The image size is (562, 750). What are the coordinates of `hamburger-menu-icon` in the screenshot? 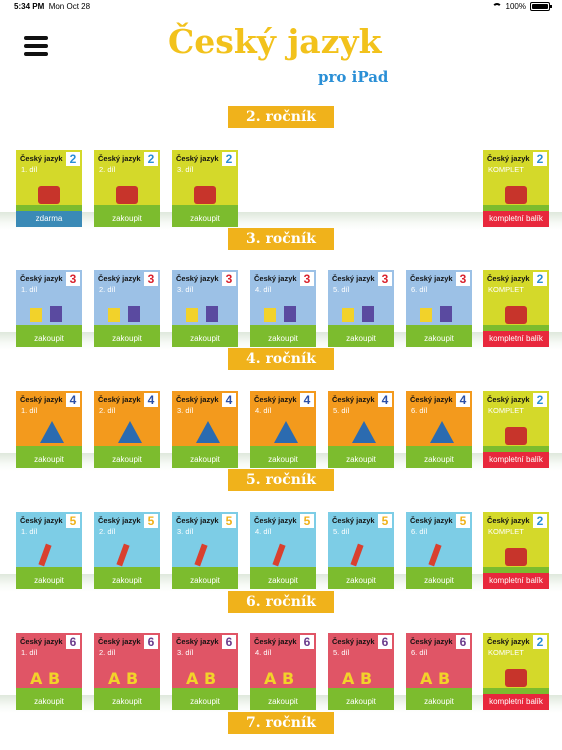 It's located at (36, 46).